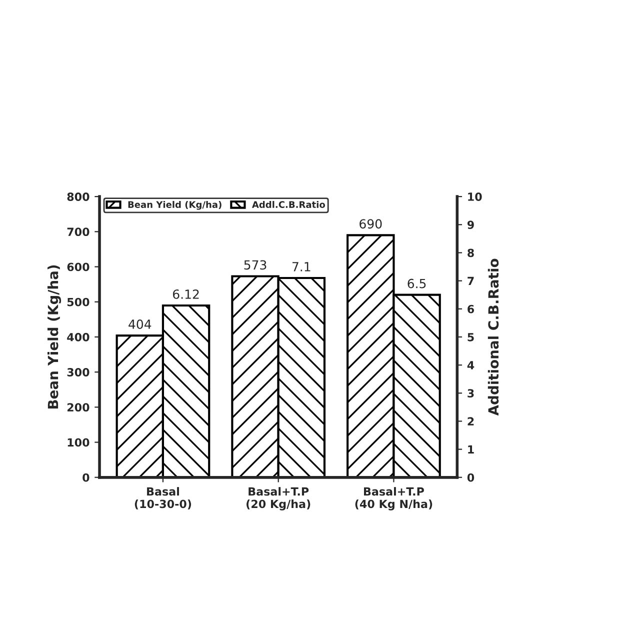  I want to click on y-tick-label: 200, so click(78, 407).